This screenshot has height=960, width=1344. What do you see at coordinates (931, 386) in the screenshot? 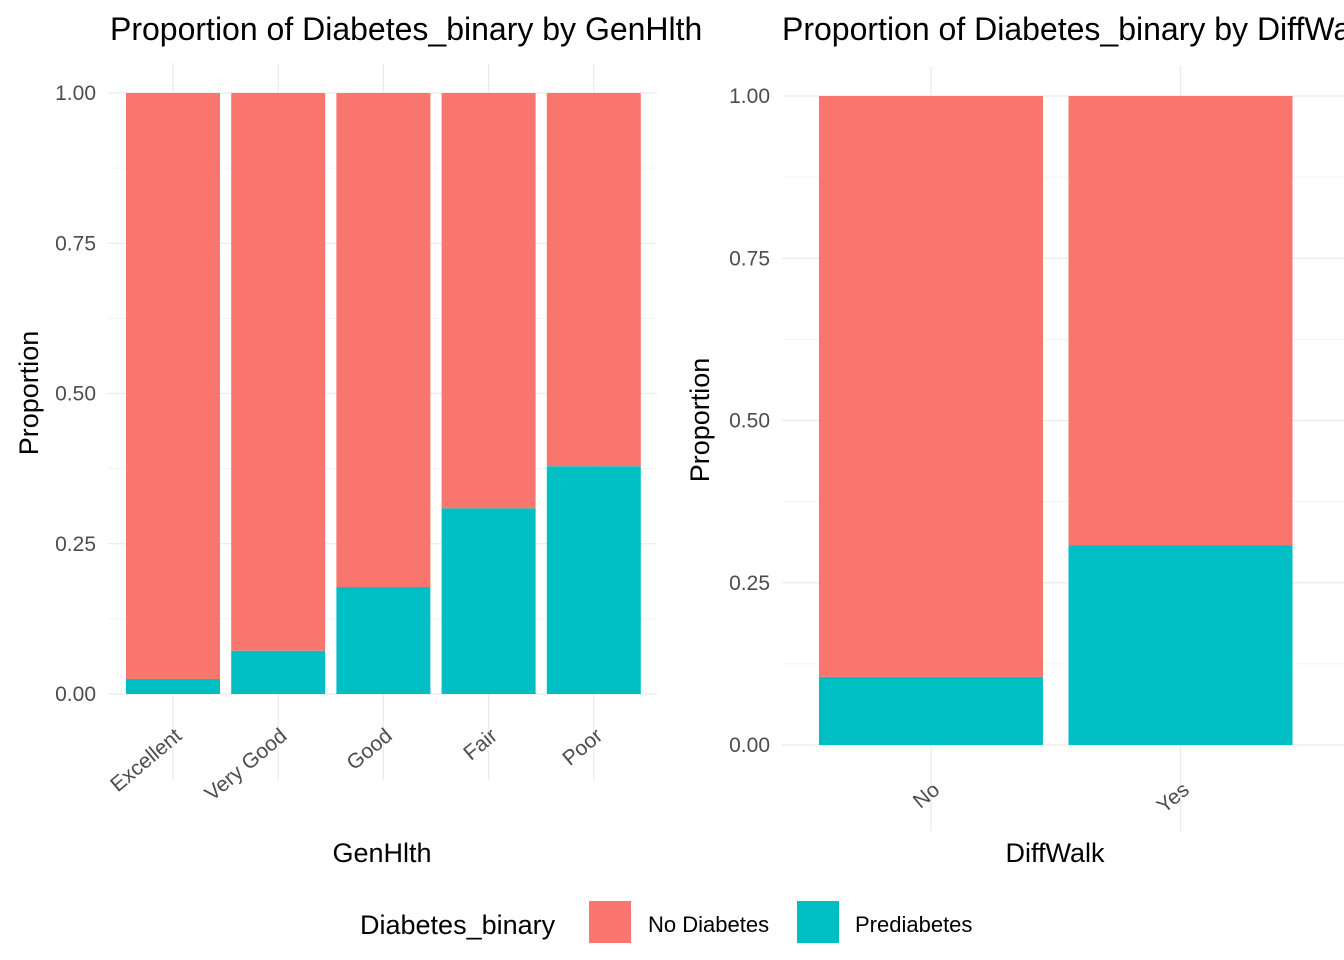
I see `bar-no-no-diabetes` at bounding box center [931, 386].